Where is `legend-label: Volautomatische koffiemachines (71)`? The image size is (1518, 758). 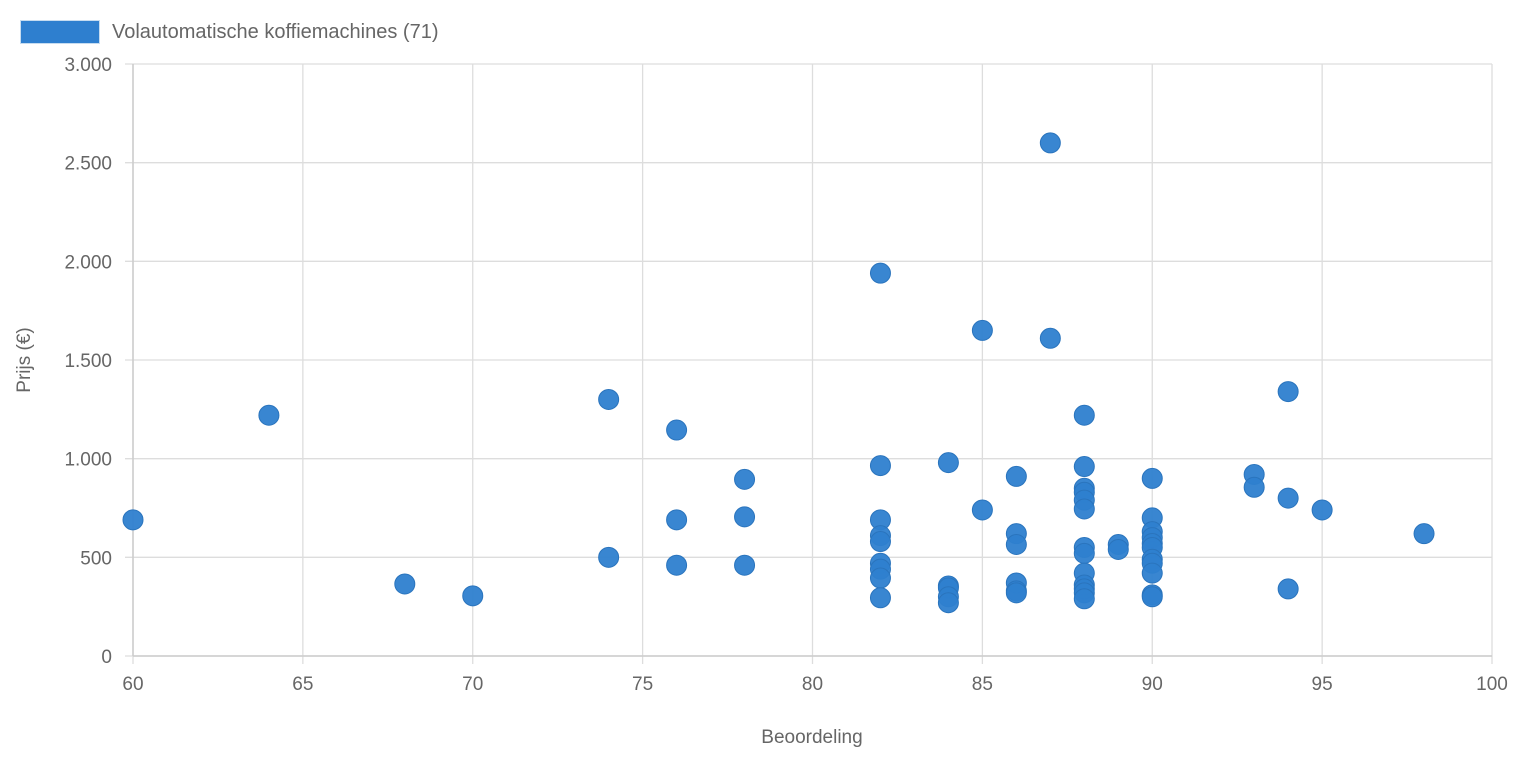
legend-label: Volautomatische koffiemachines (71) is located at coordinates (275, 31).